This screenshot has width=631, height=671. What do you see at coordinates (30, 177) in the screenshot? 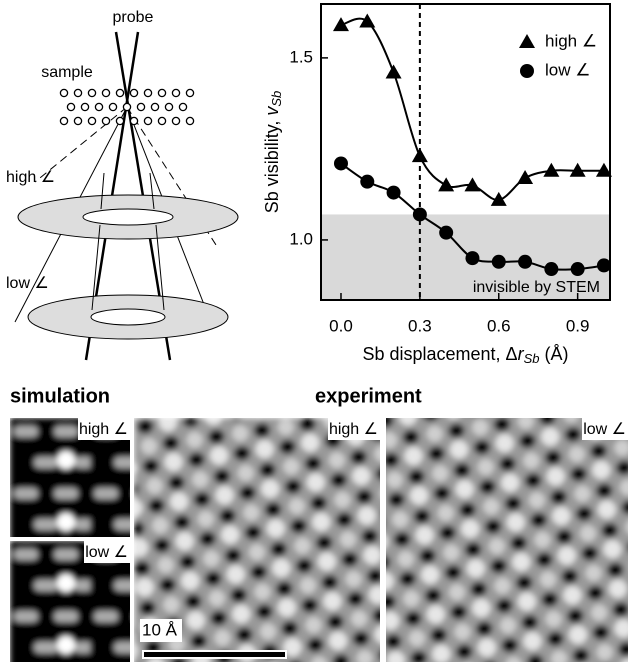
I see `high-label: high ∠` at bounding box center [30, 177].